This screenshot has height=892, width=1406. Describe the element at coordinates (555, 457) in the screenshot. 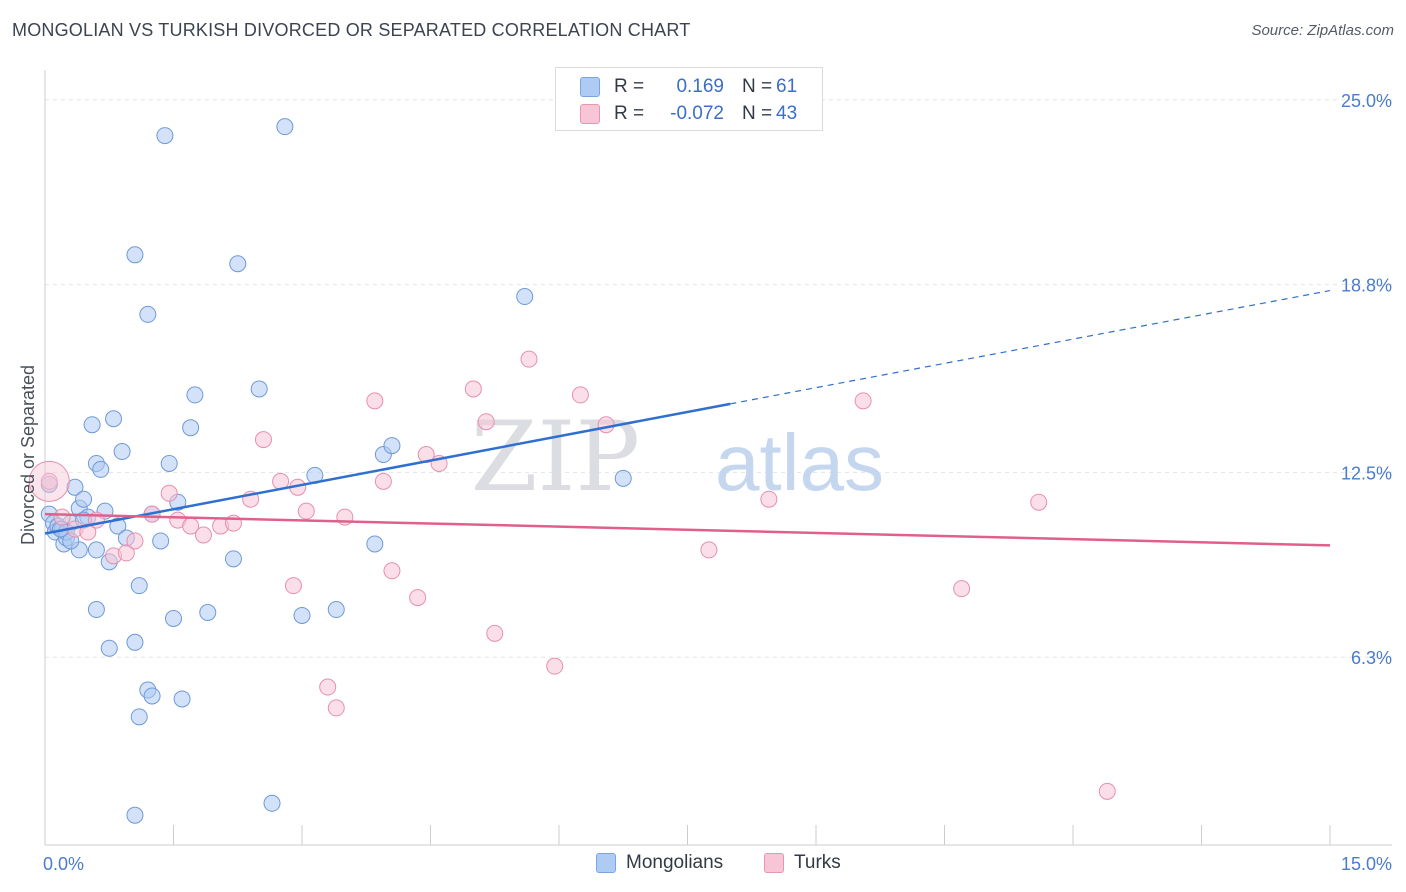

I see `watermark-zip: ZIP` at that location.